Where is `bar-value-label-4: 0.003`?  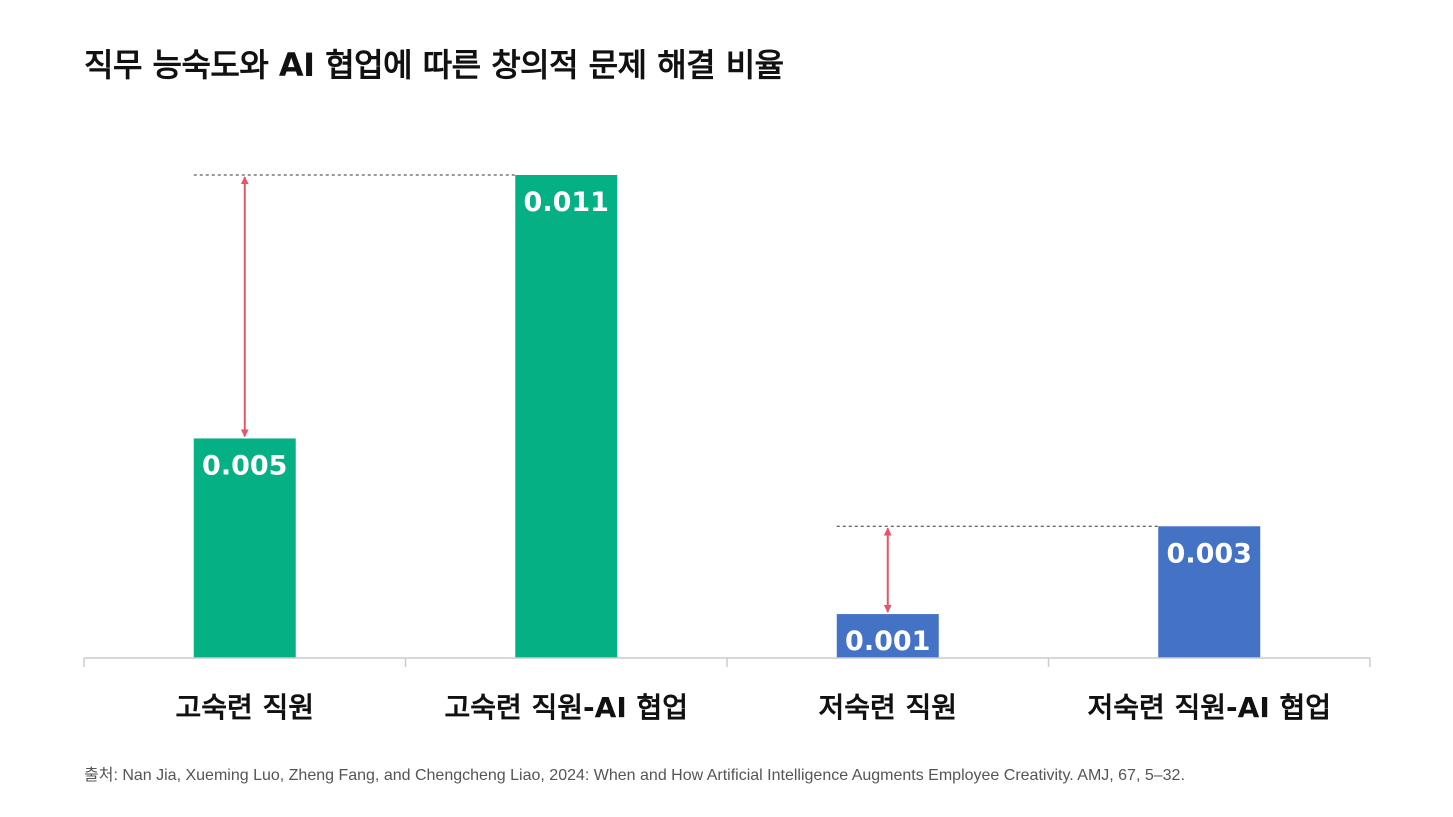 bar-value-label-4: 0.003 is located at coordinates (1209, 553).